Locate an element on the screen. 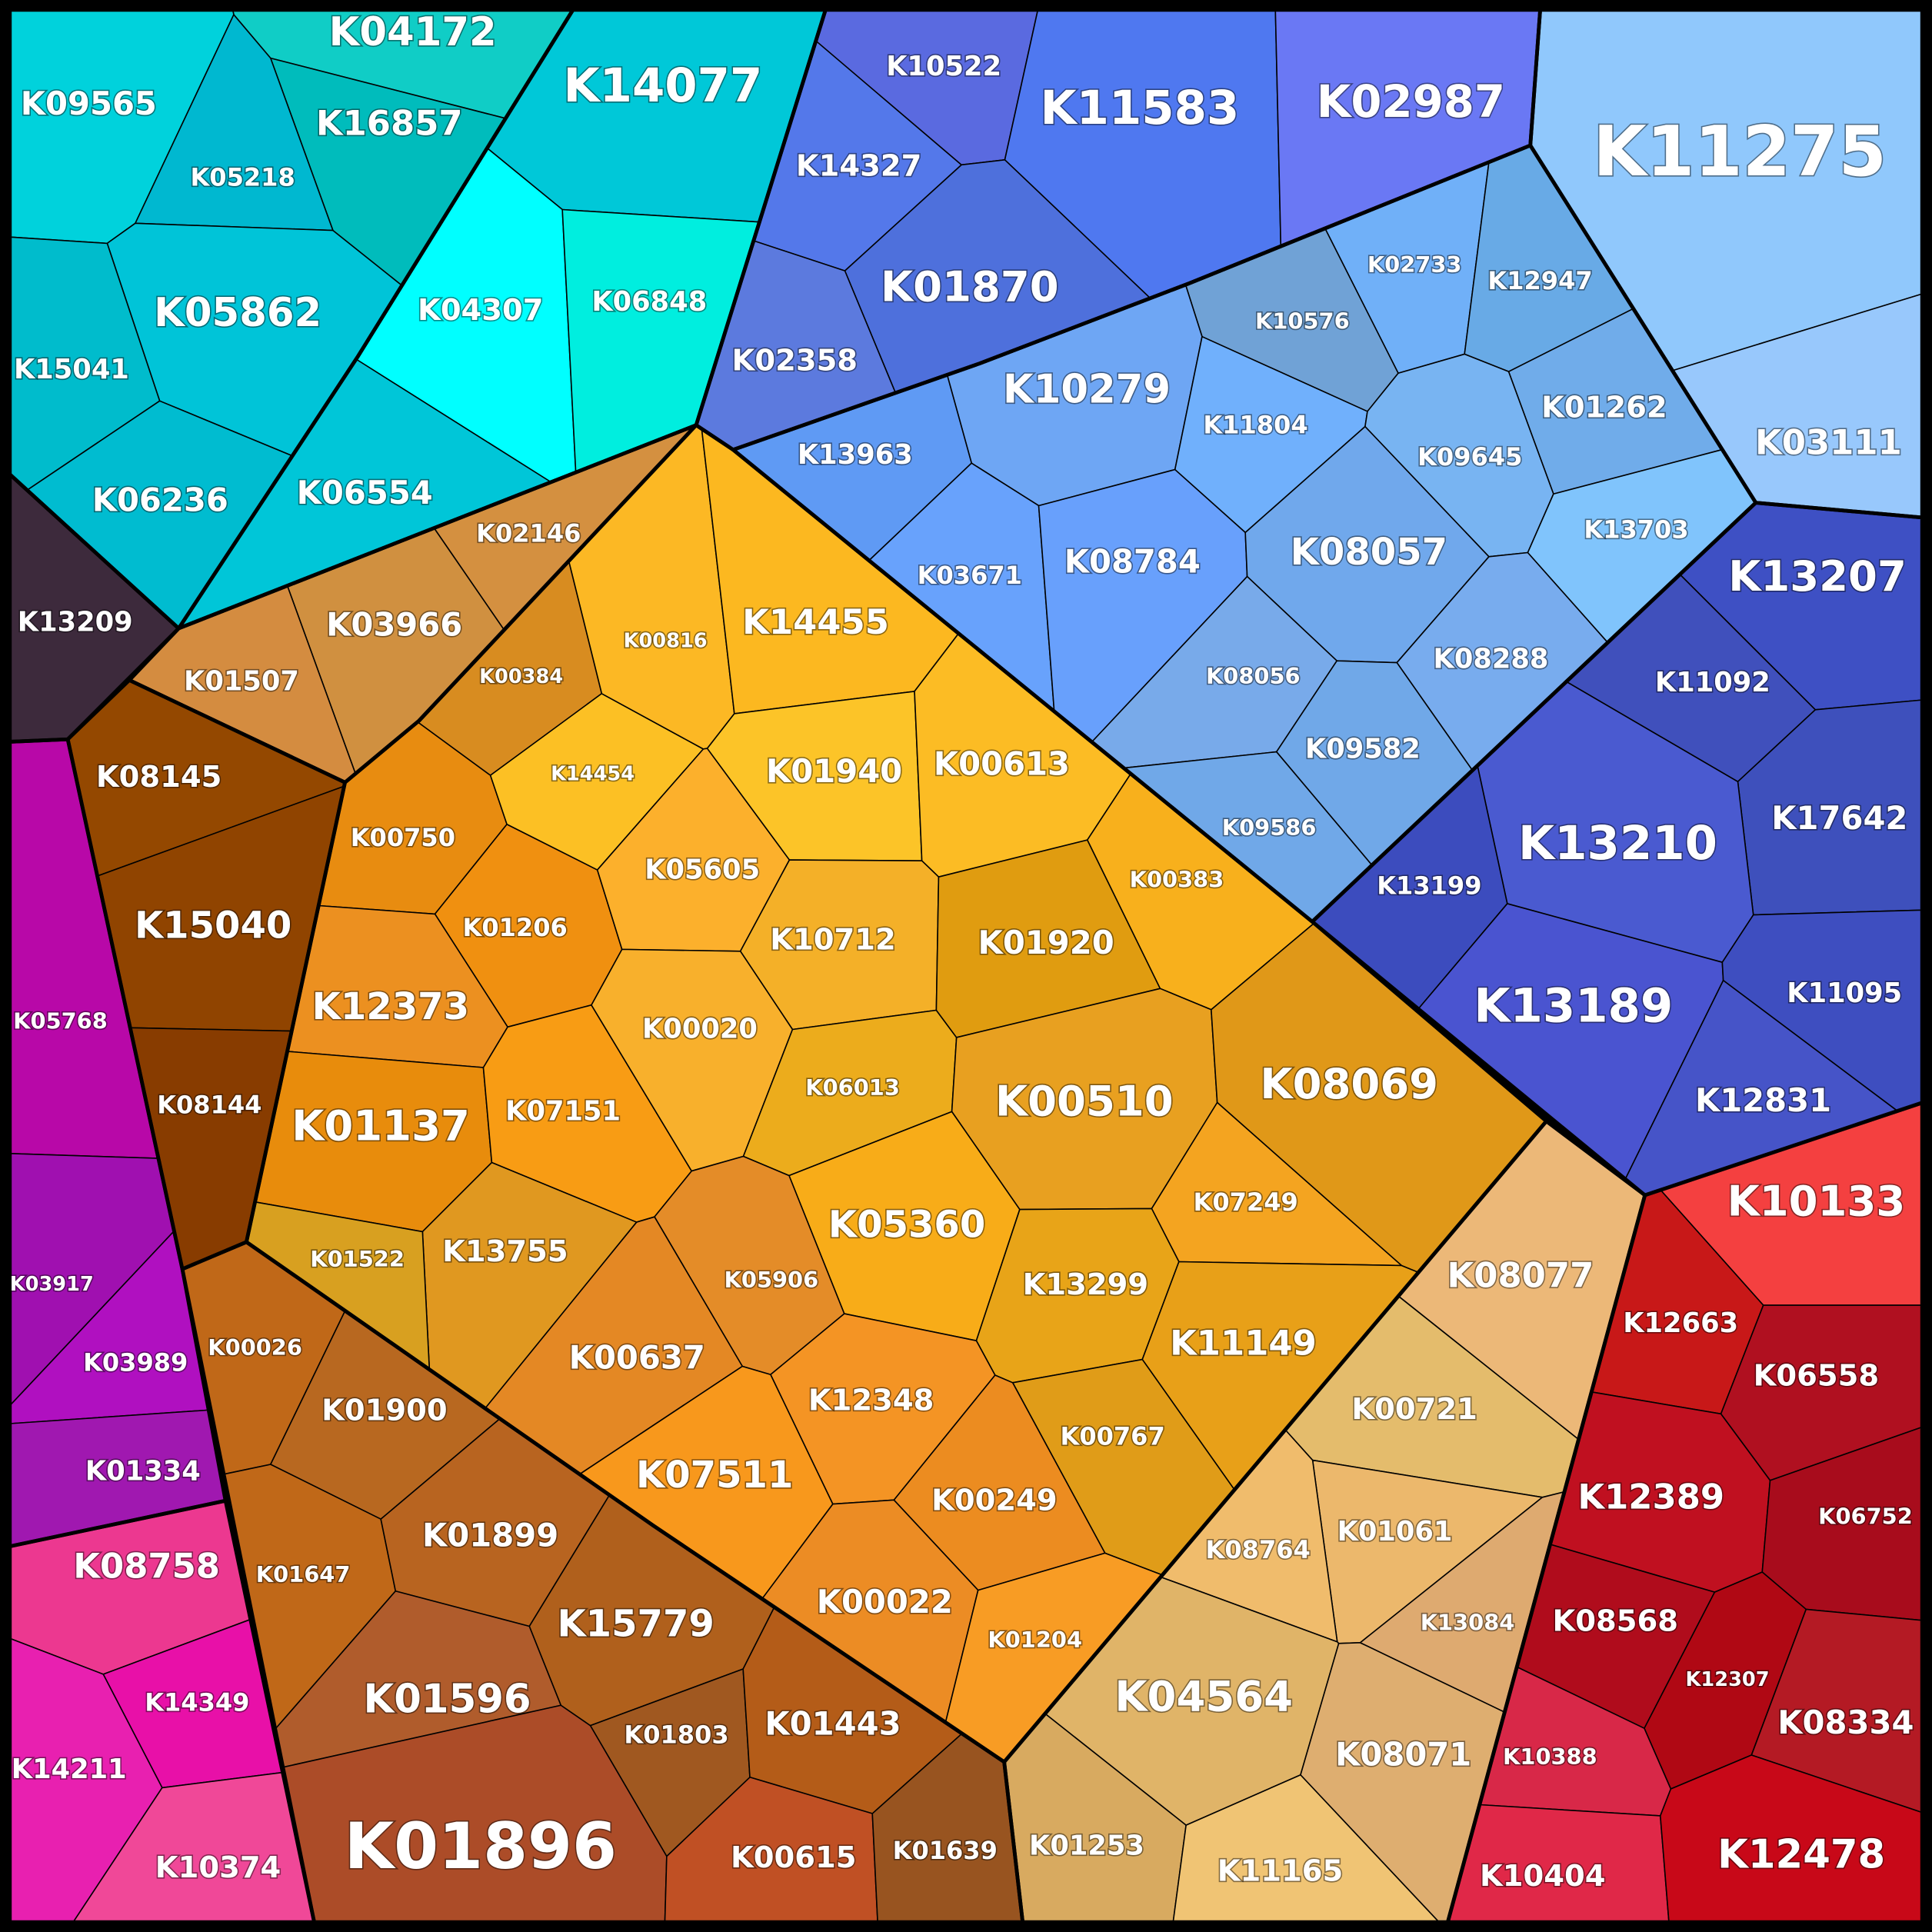  cell-label: K11149 is located at coordinates (1243, 1342).